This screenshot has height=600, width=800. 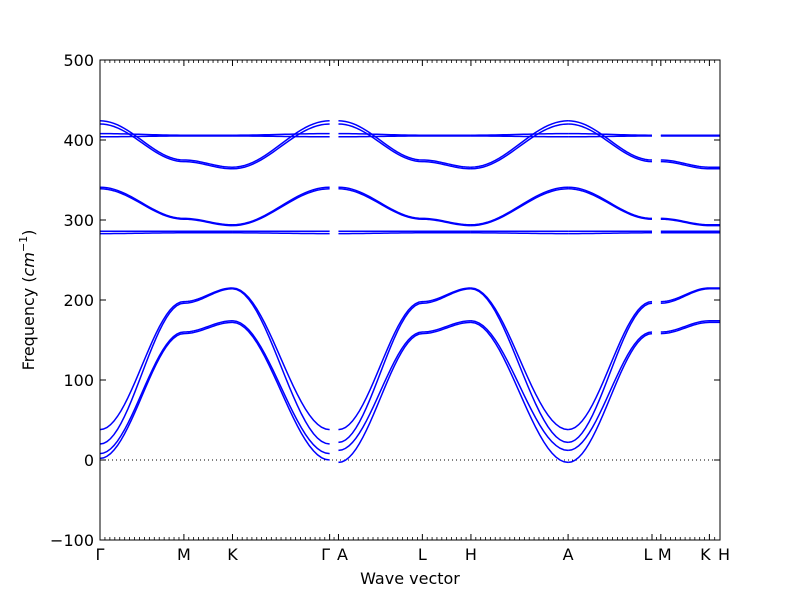 What do you see at coordinates (665, 554) in the screenshot?
I see `x-tick-label-9: M` at bounding box center [665, 554].